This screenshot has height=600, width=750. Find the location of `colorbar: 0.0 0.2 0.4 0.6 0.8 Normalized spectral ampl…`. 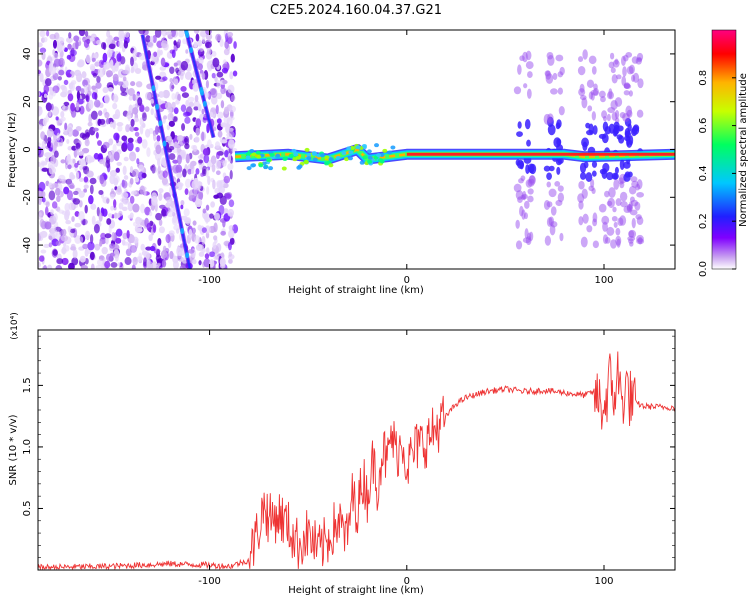

colorbar: 0.0 0.2 0.4 0.6 0.8 Normalized spectral ampl… is located at coordinates (723, 153).